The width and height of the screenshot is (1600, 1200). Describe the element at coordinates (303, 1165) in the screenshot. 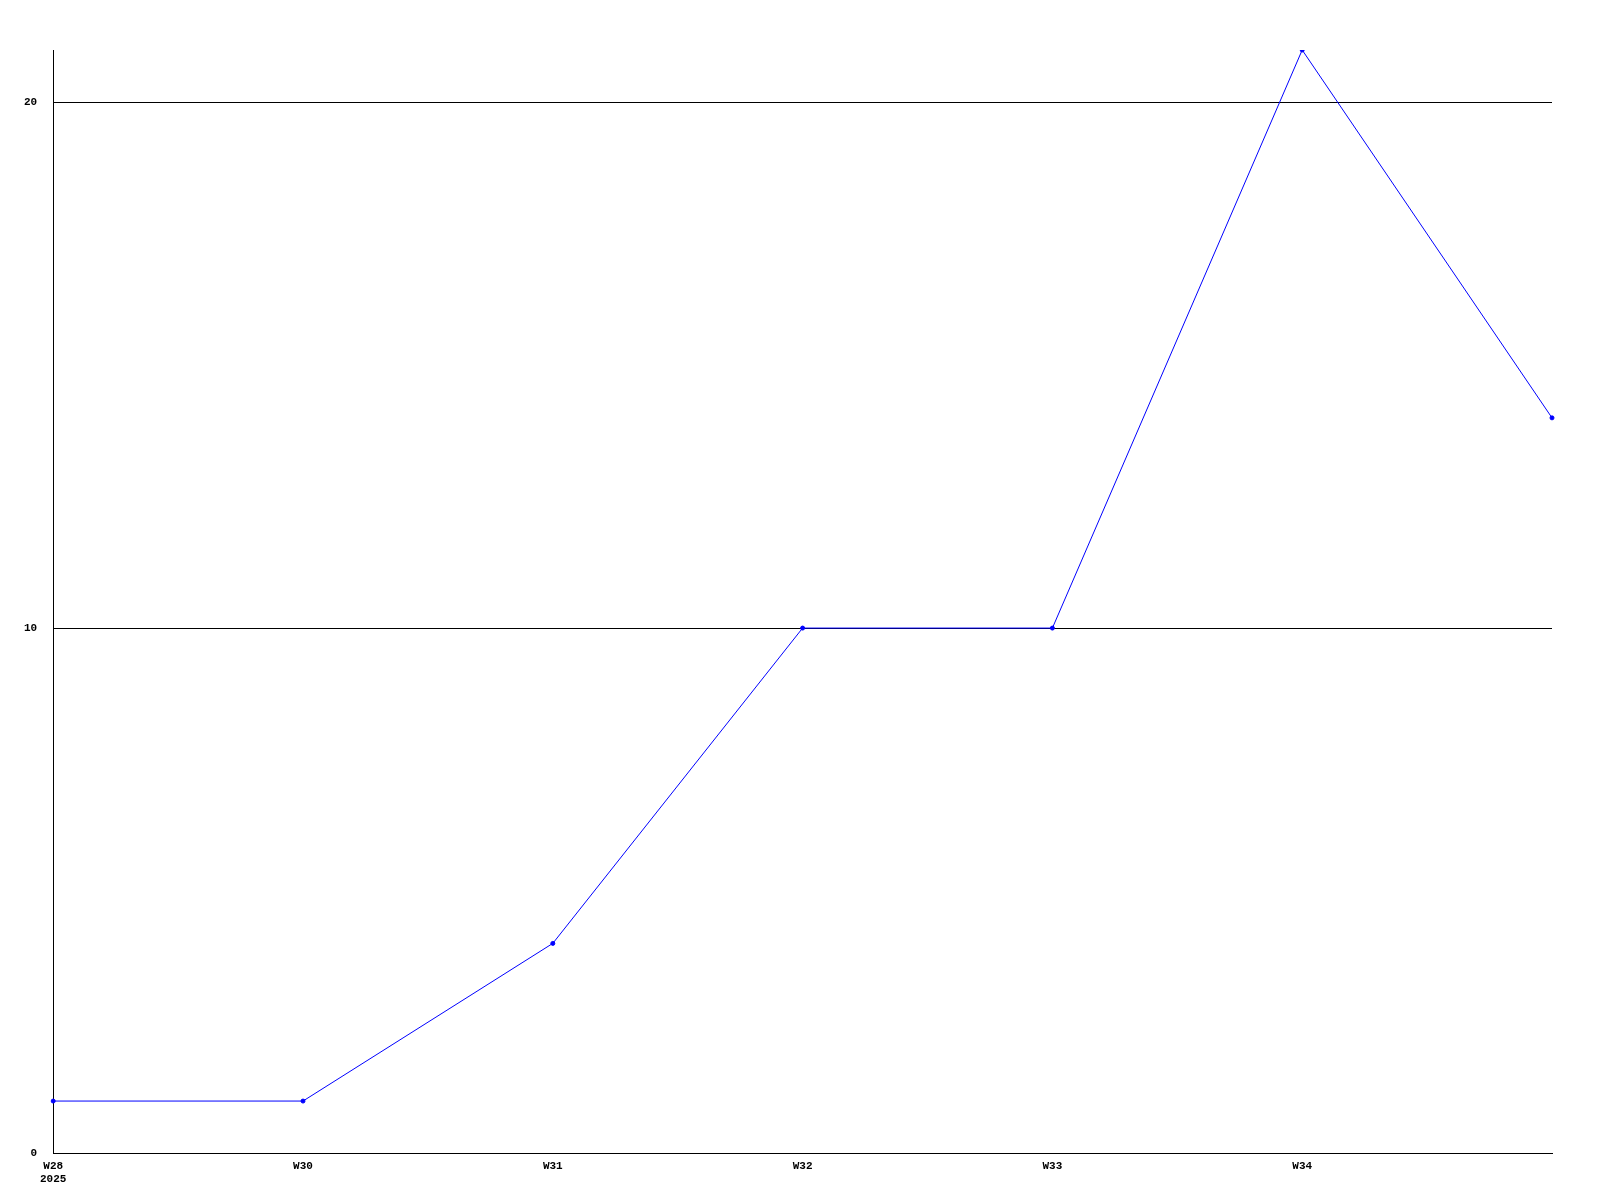

I see `x-tick-label: W30` at that location.